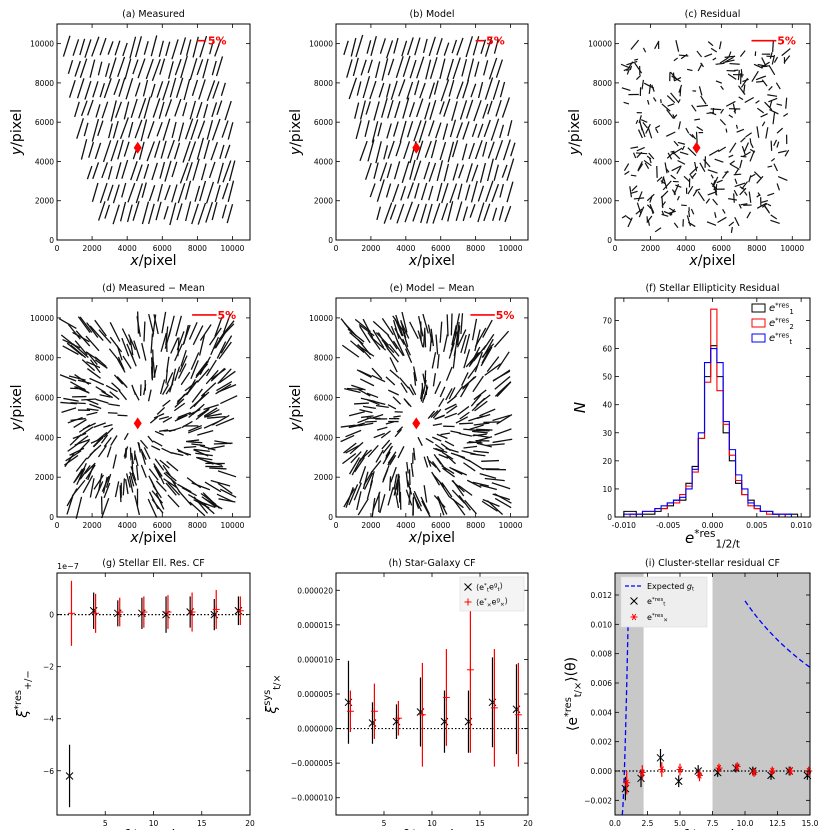 This screenshot has height=830, width=830. Describe the element at coordinates (153, 132) in the screenshot. I see `panel-a-frame` at that location.